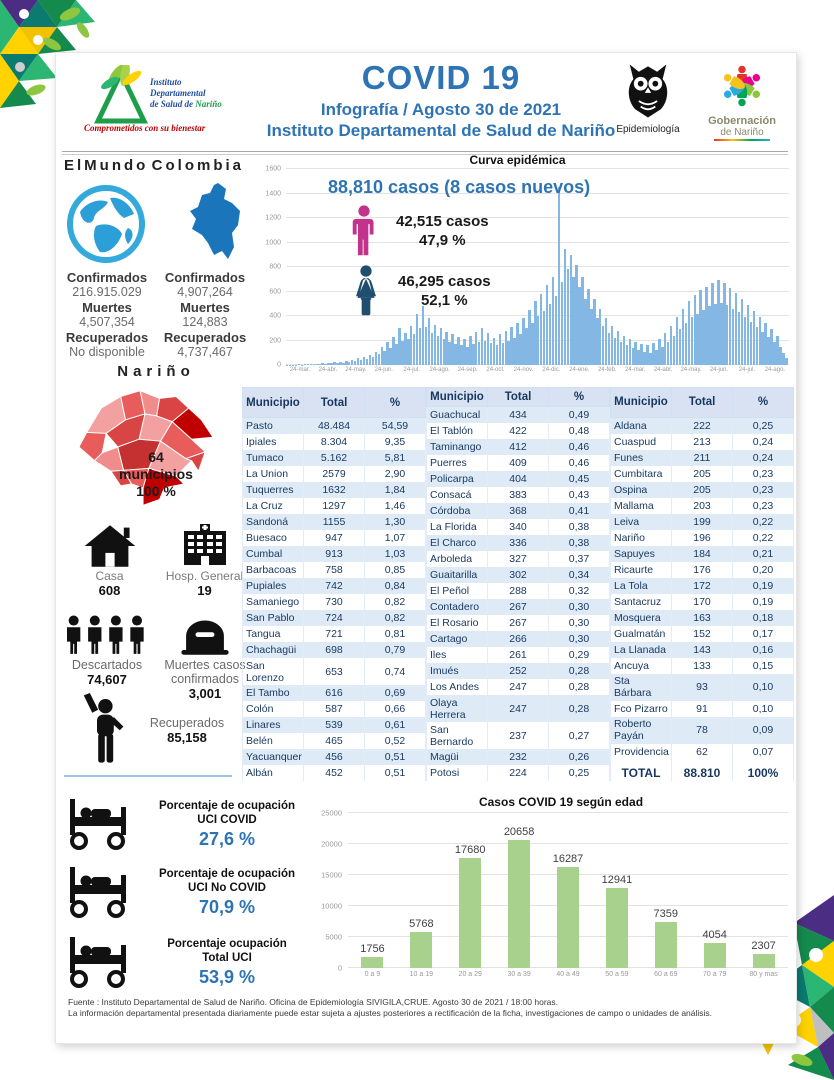  What do you see at coordinates (334, 522) in the screenshot?
I see `municipio-total: 1155` at bounding box center [334, 522].